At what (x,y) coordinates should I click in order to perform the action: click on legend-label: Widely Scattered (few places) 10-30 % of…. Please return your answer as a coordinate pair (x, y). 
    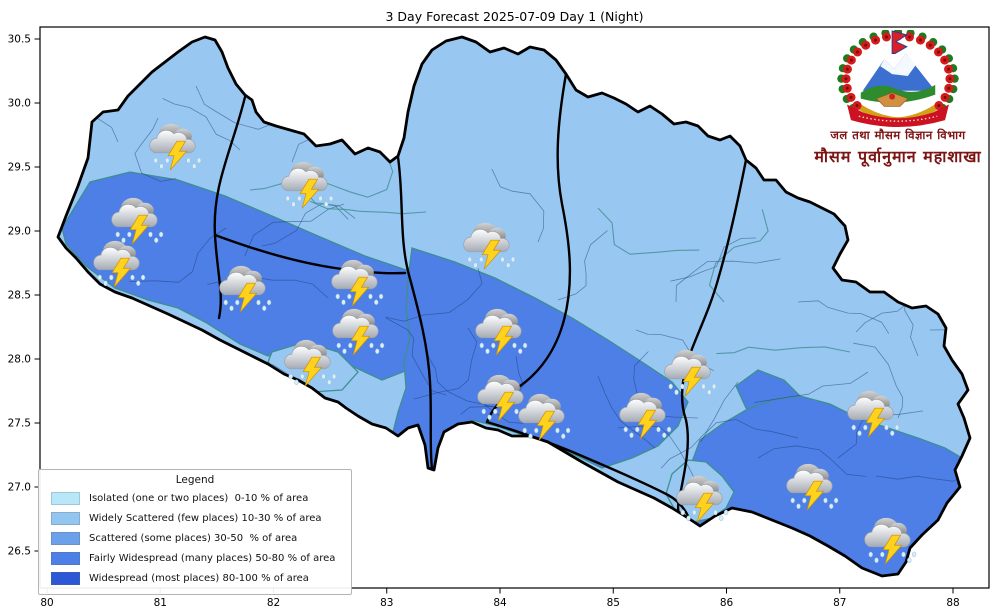
    Looking at the image, I should click on (205, 518).